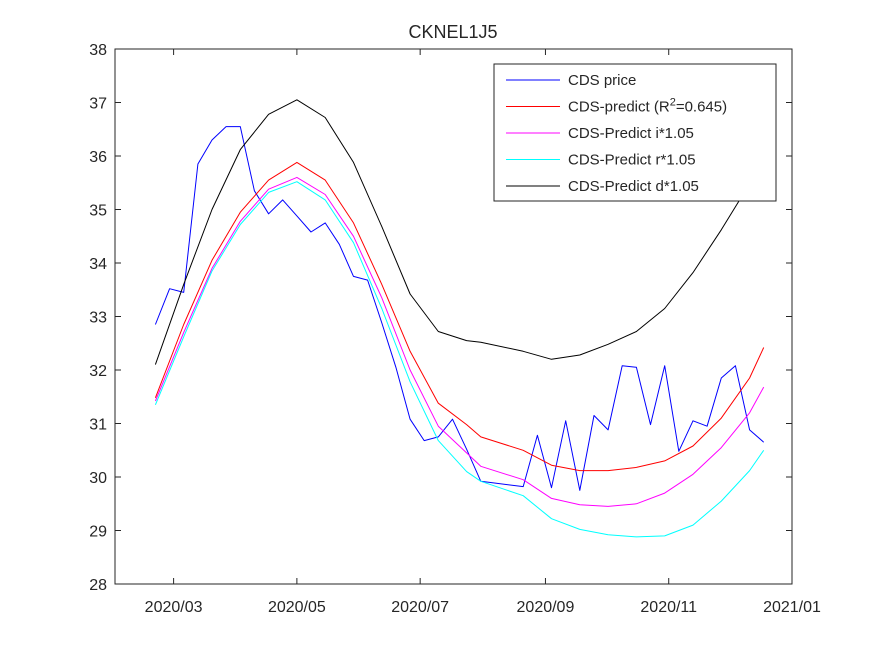 This screenshot has width=875, height=656. What do you see at coordinates (98, 371) in the screenshot?
I see `y-tick-label: 32` at bounding box center [98, 371].